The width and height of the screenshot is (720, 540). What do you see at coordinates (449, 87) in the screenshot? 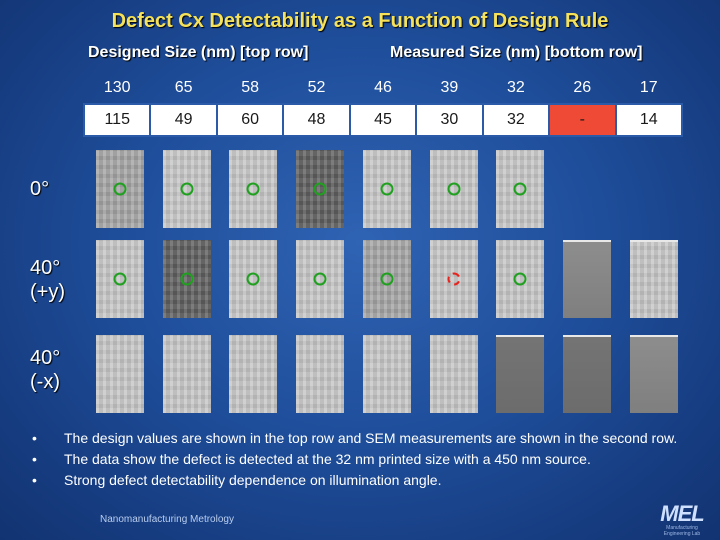
I see `designed-size-cell: 39` at bounding box center [449, 87].